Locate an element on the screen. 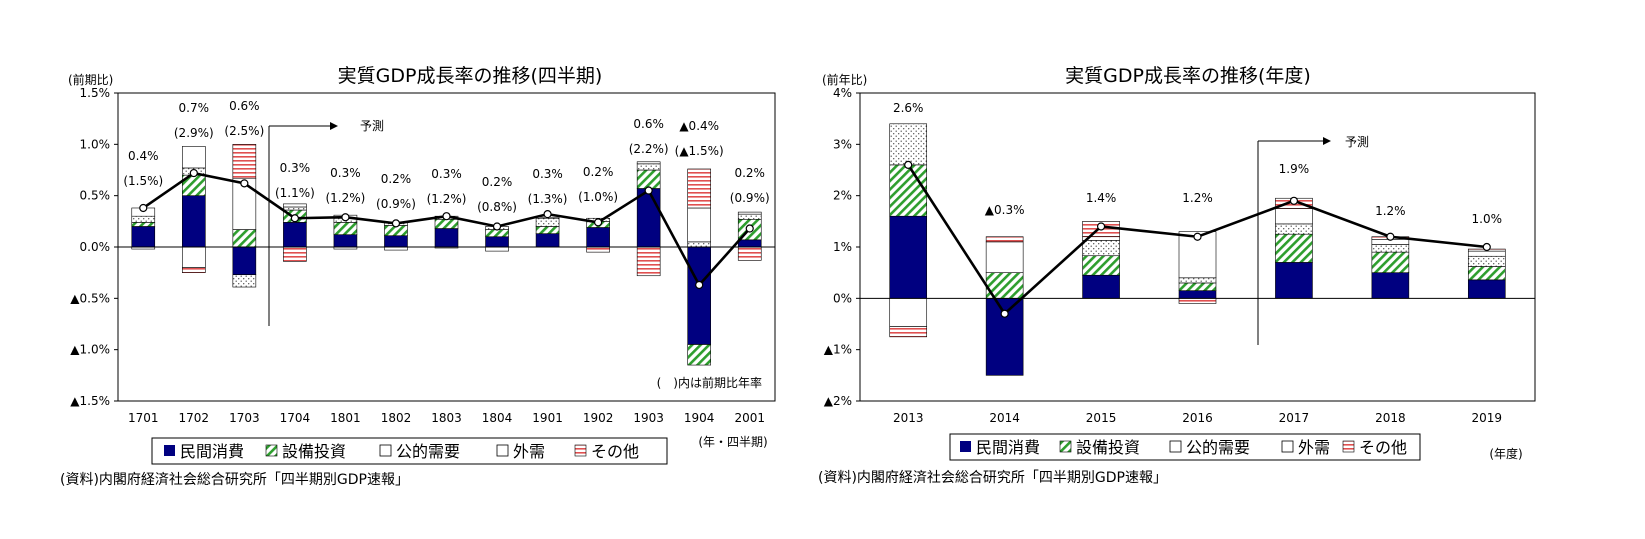 Image resolution: width=1645 pixels, height=539 pixels. y-tick-label: 2% is located at coordinates (842, 196).